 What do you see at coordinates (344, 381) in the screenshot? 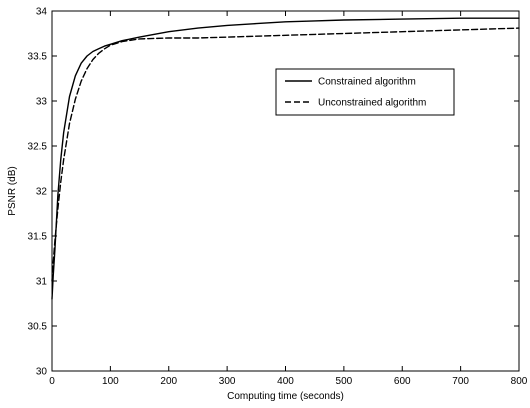
I see `x-tick-label: 500` at bounding box center [344, 381].